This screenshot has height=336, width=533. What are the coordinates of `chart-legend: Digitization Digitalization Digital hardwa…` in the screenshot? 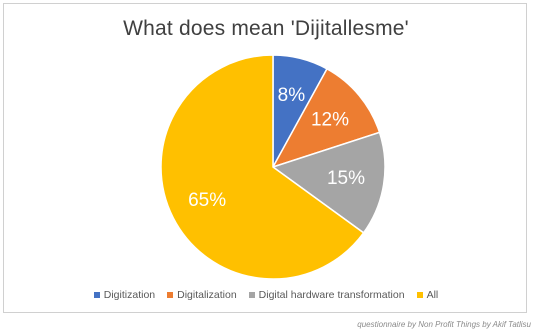 It's located at (266, 295).